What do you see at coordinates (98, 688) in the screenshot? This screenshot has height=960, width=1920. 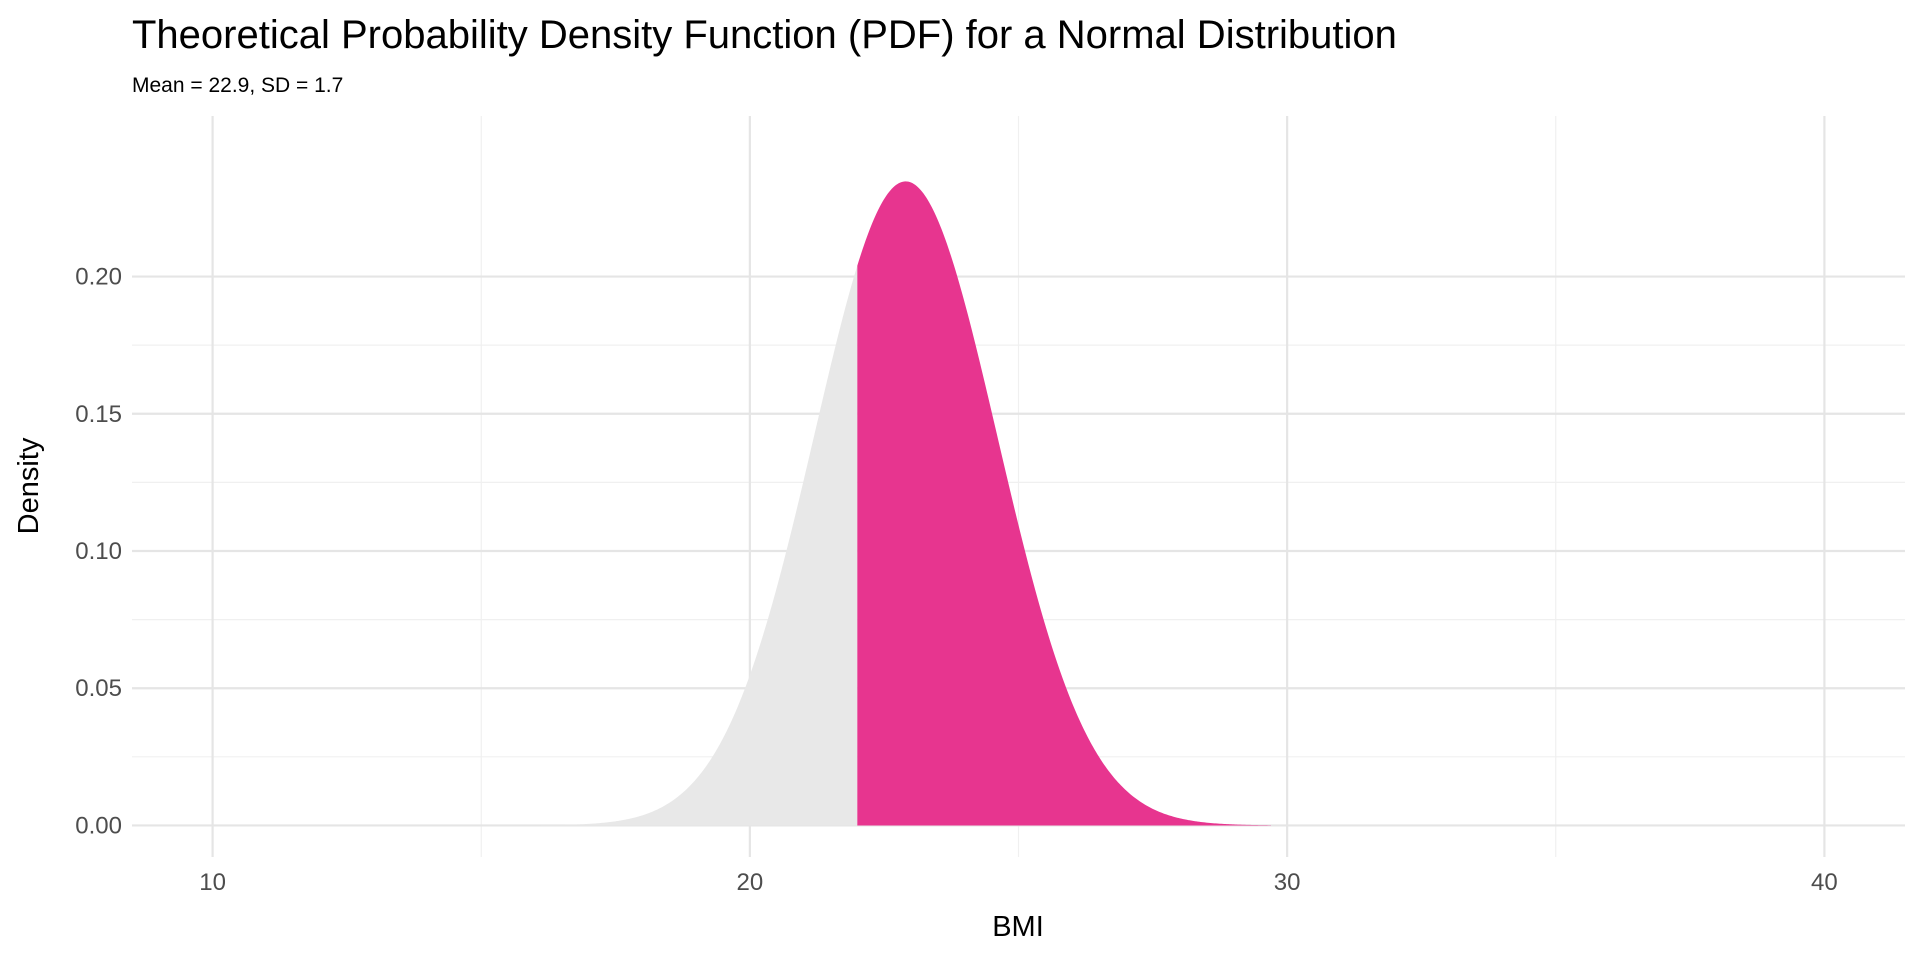 I see `y-tick-label: 0.05` at bounding box center [98, 688].